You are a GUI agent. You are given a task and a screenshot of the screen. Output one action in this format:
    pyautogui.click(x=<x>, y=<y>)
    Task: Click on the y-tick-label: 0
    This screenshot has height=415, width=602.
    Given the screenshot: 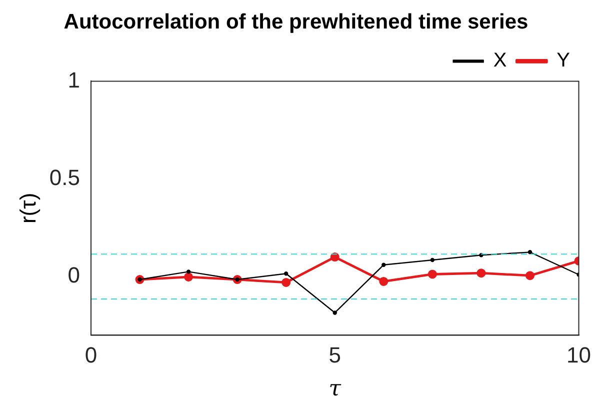 What is the action you would take?
    pyautogui.click(x=74, y=275)
    